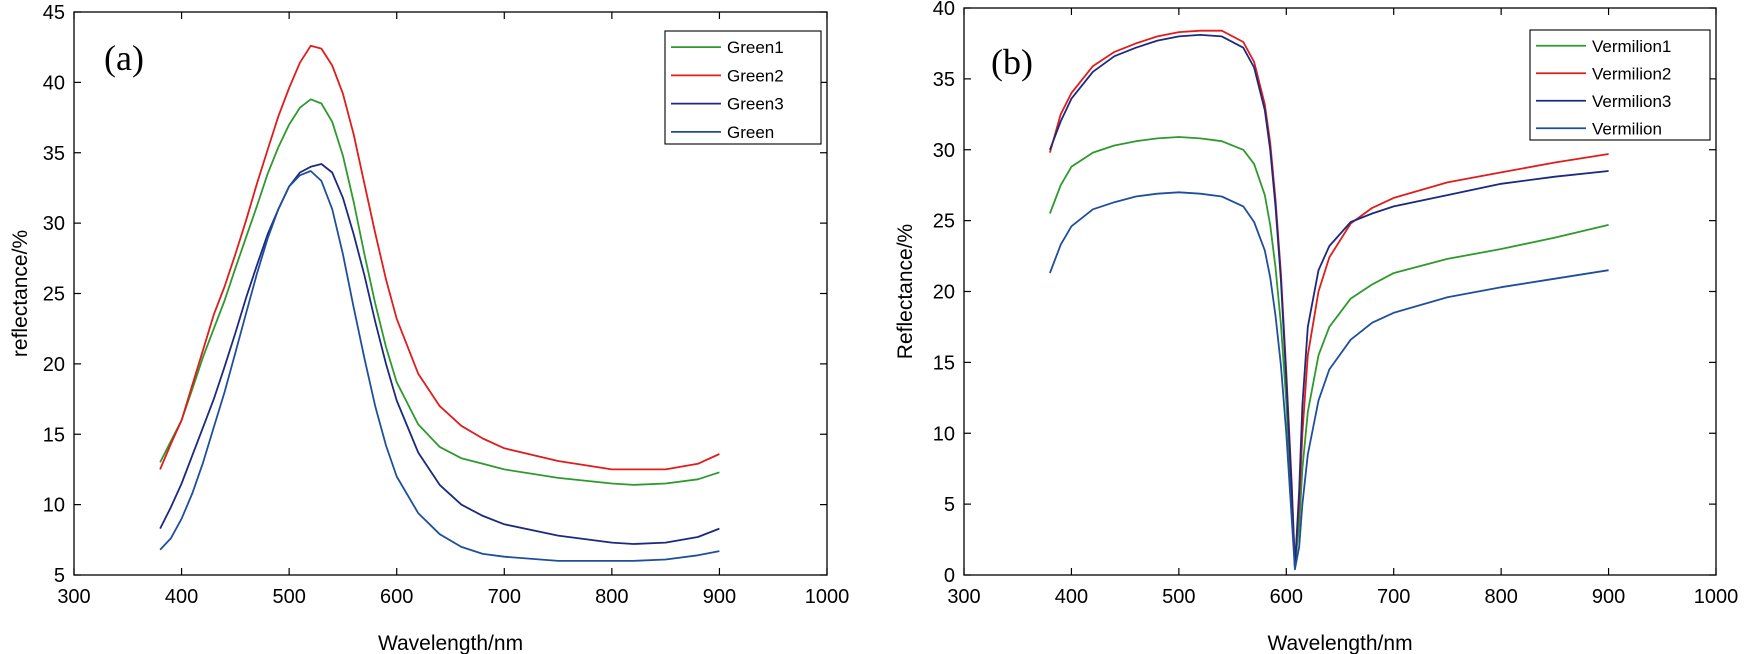 This screenshot has height=654, width=1750. Describe the element at coordinates (755, 47) in the screenshot. I see `legend-label: Green1` at that location.